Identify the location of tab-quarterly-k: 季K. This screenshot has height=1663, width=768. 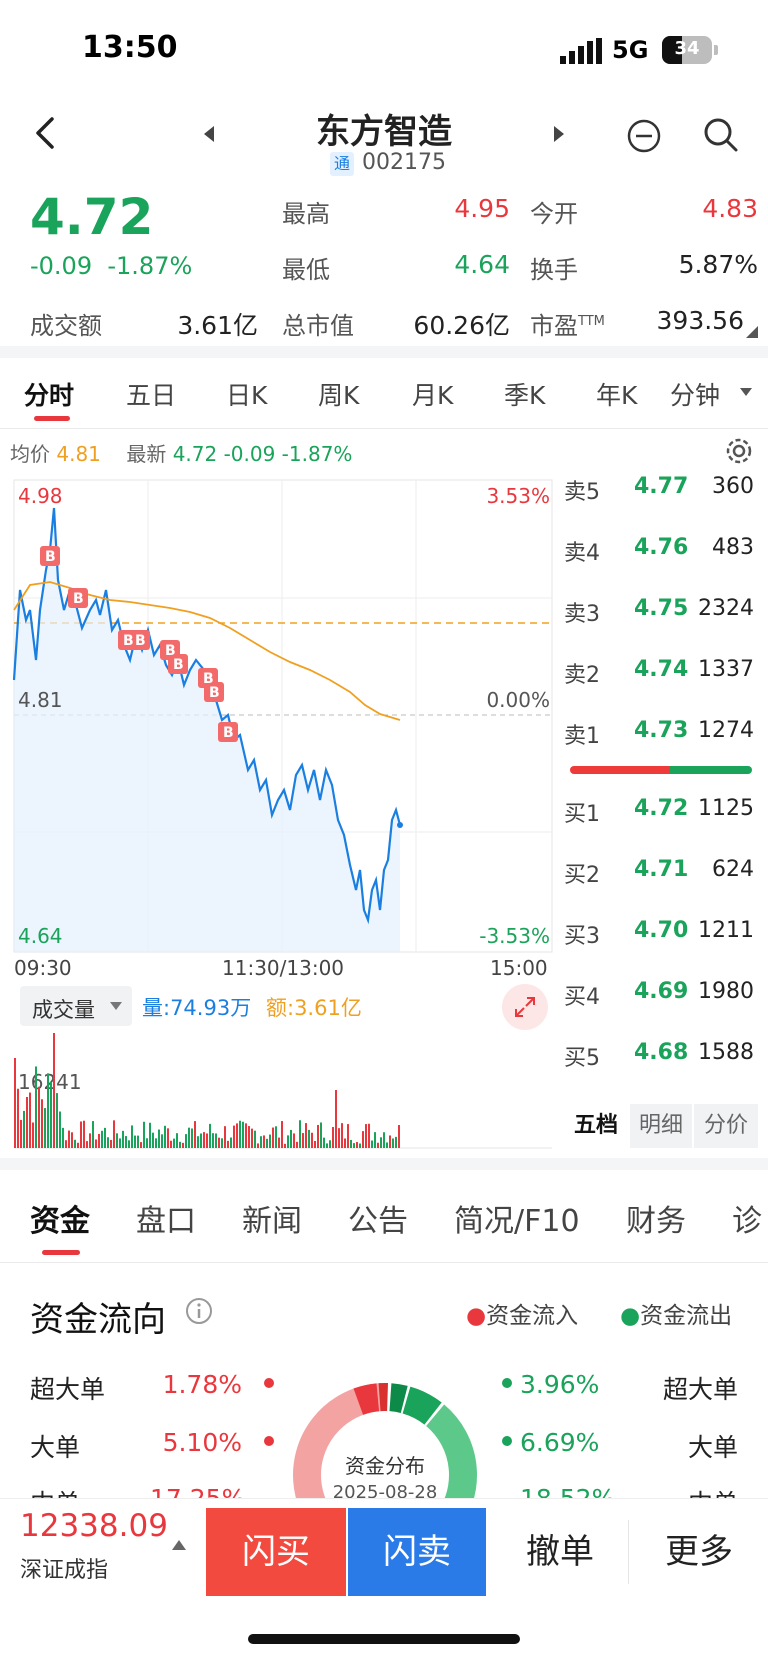
(525, 395).